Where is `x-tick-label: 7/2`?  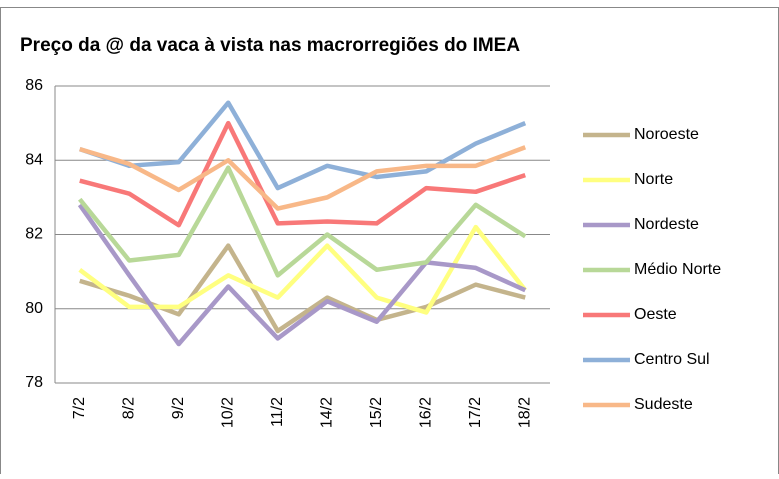 x-tick-label: 7/2 is located at coordinates (79, 408).